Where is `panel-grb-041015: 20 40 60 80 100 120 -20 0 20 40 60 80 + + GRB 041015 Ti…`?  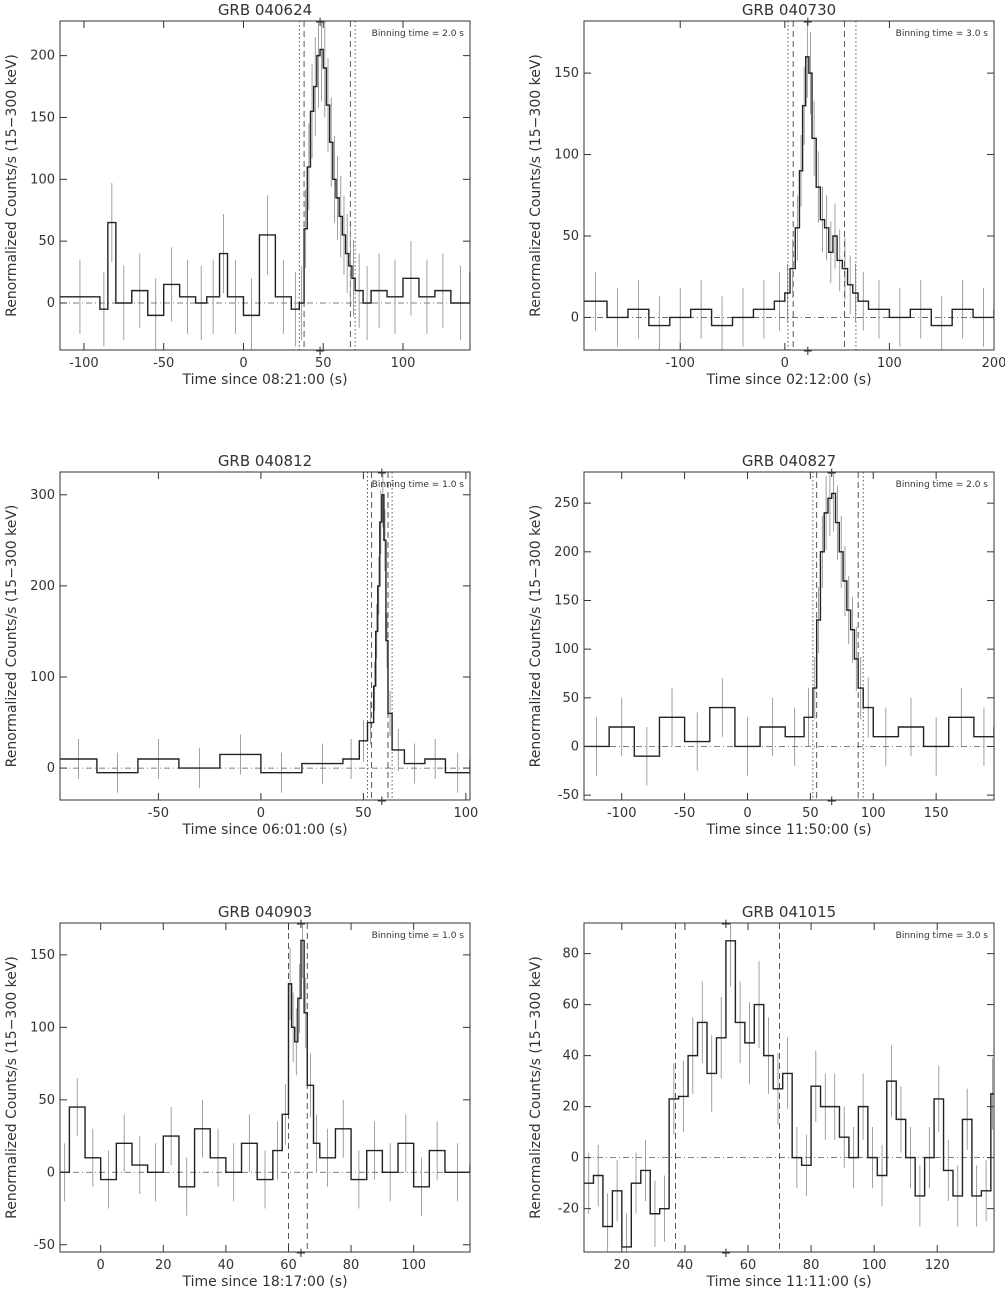 panel-grb-041015: 20 40 60 80 100 120 -20 0 20 40 60 80 + + GRB 041015 Ti… is located at coordinates (761, 1096).